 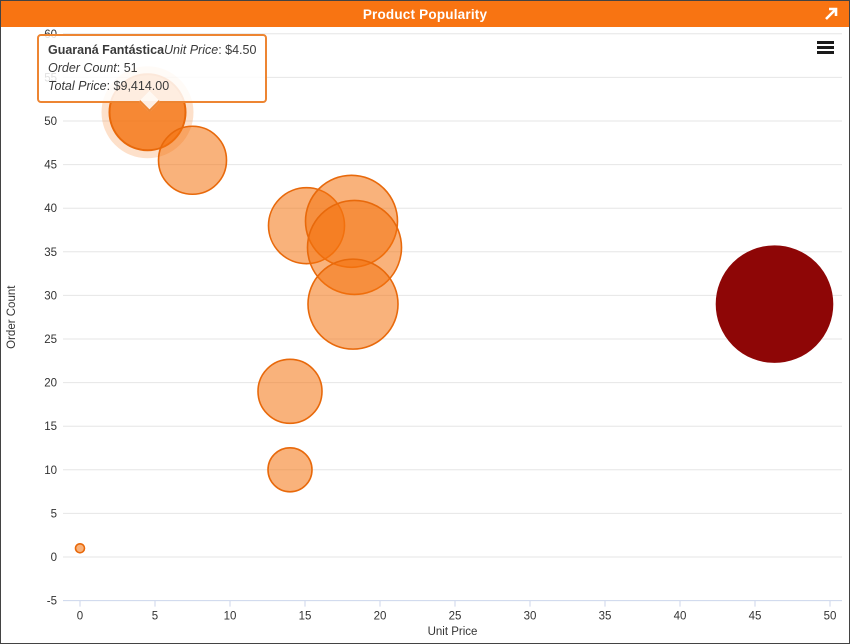 I want to click on chart-export-menu-button, so click(x=825, y=47).